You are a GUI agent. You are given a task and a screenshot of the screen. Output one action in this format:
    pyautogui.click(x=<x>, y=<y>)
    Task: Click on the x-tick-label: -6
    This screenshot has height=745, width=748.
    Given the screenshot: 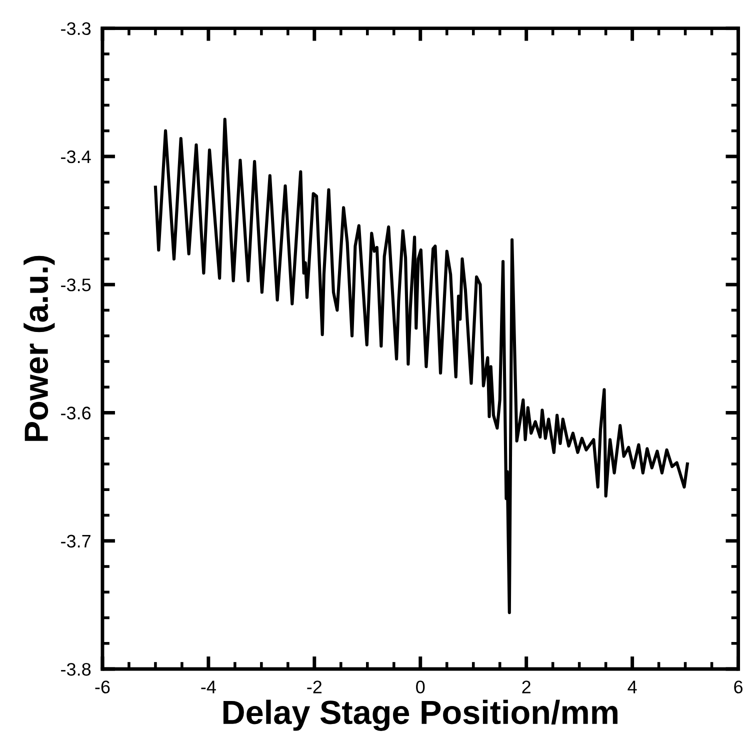 What is the action you would take?
    pyautogui.click(x=102, y=687)
    